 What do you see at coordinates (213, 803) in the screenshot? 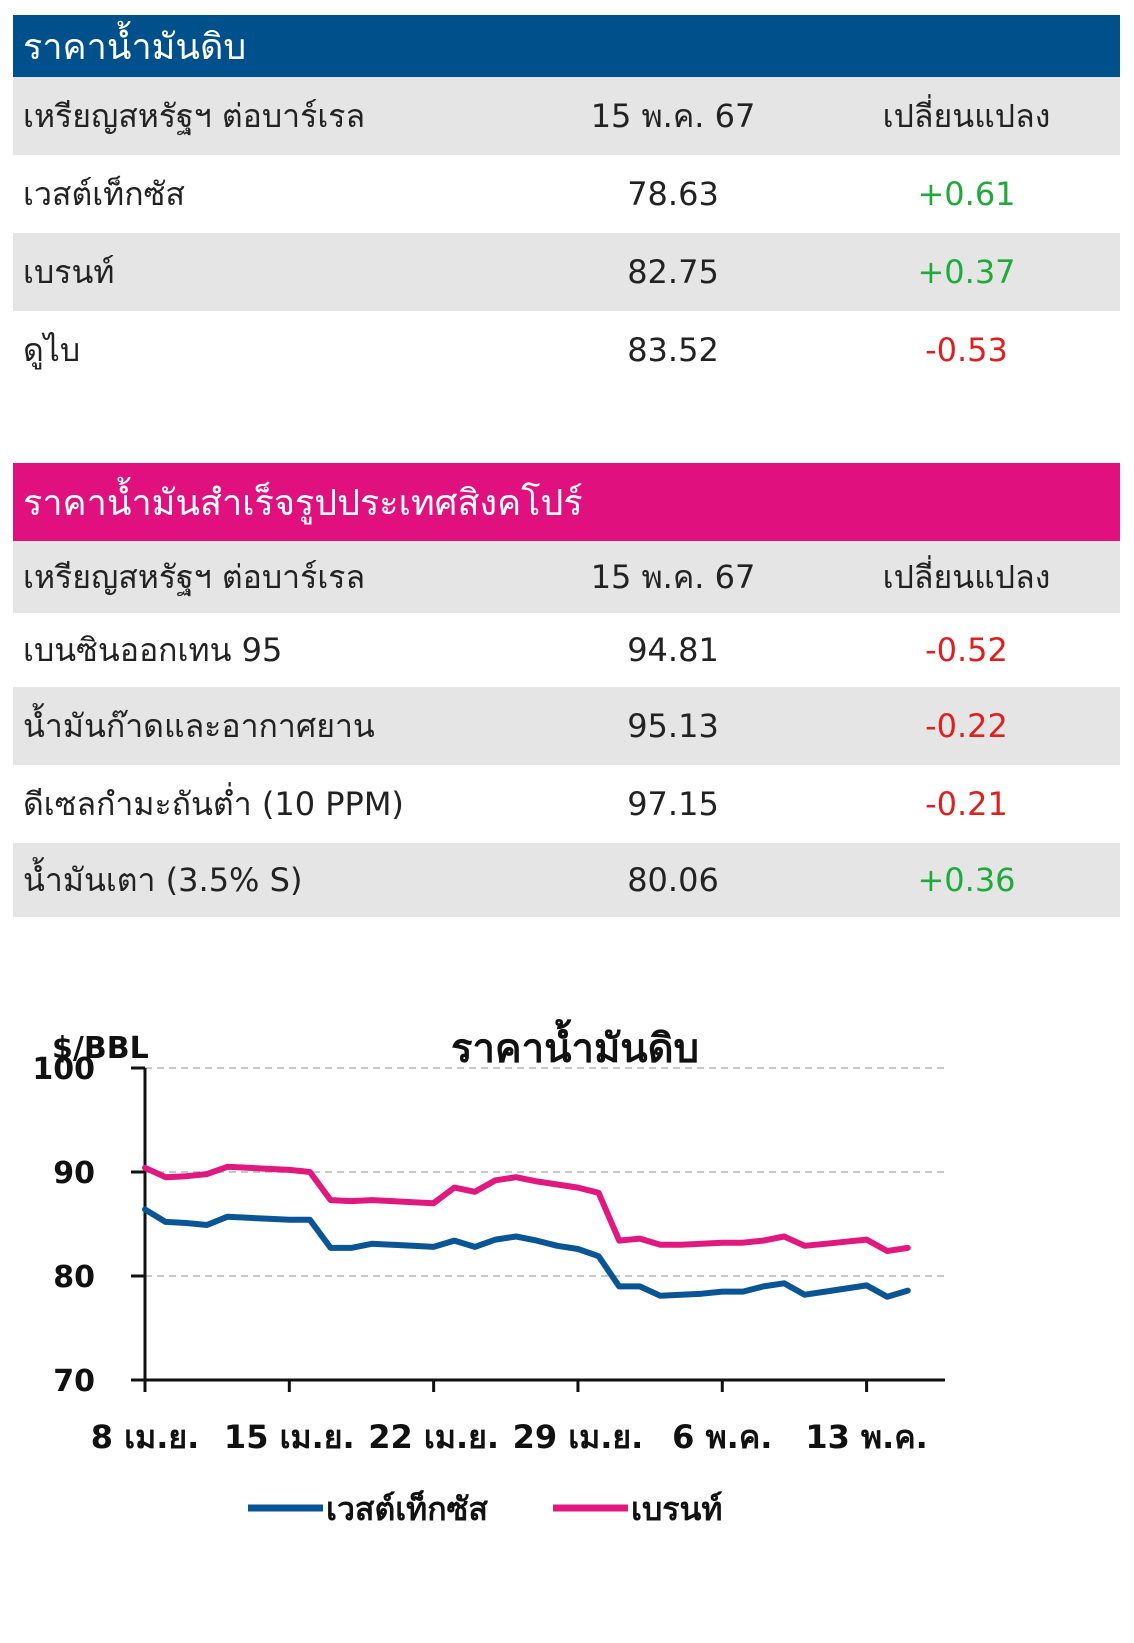
I see `row-name: ดีเซลกำมะถันต่ำ (10 PPM)` at bounding box center [213, 803].